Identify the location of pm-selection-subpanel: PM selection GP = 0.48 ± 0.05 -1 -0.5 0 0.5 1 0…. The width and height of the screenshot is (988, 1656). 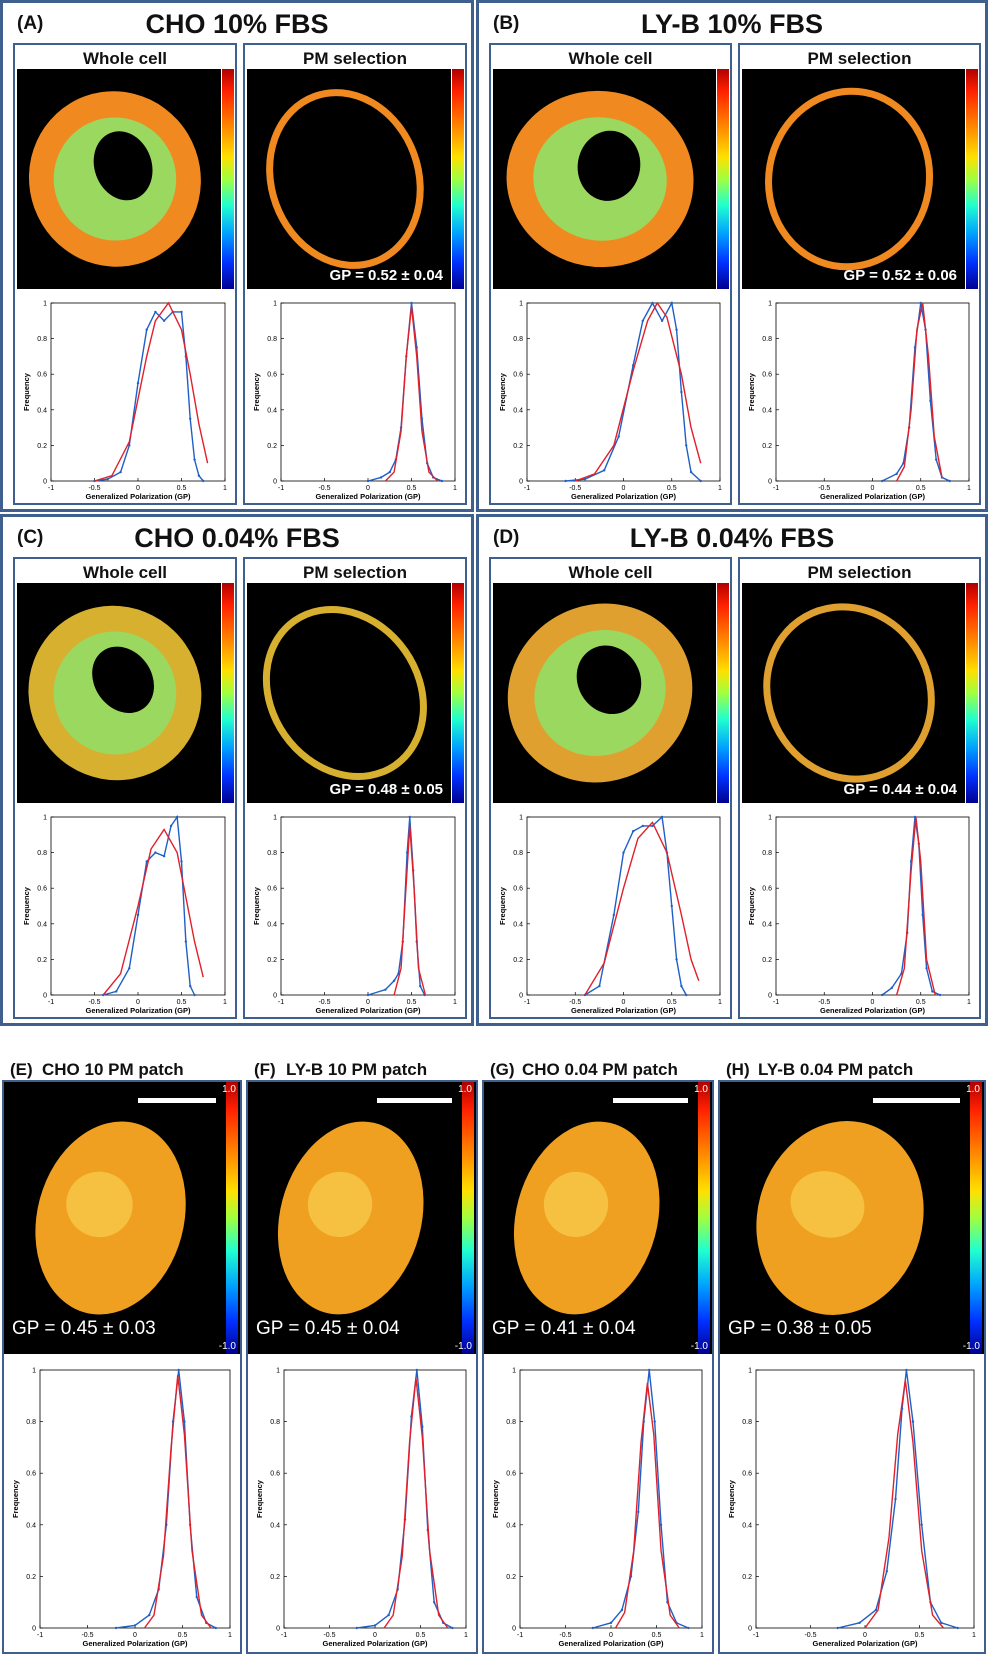
(355, 788).